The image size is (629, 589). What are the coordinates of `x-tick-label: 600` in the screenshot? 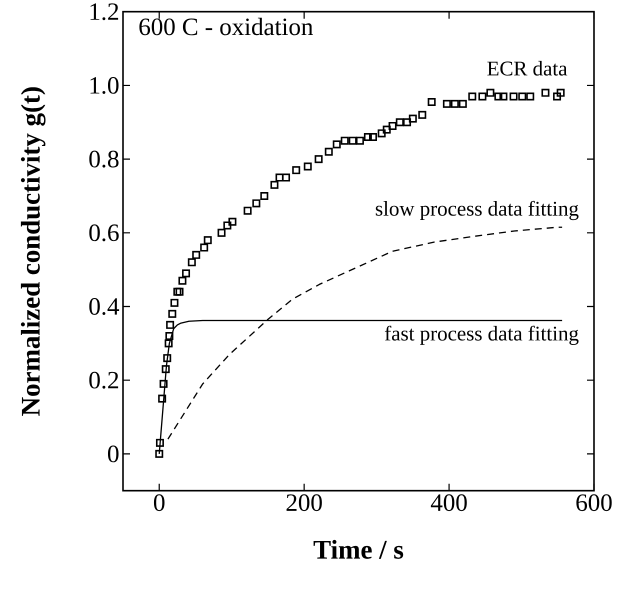 It's located at (594, 503).